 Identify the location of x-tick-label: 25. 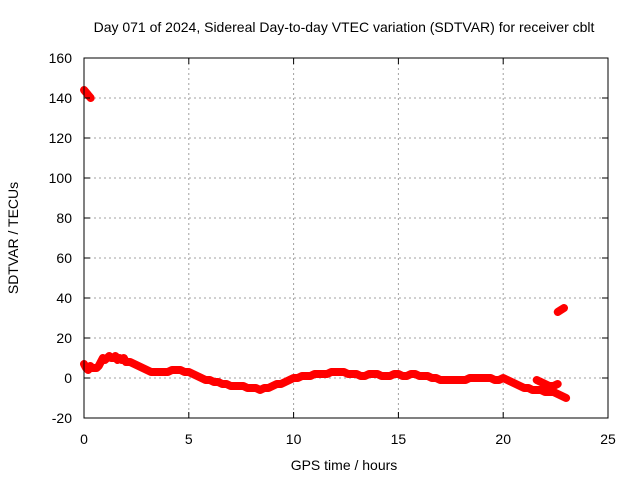
(608, 439).